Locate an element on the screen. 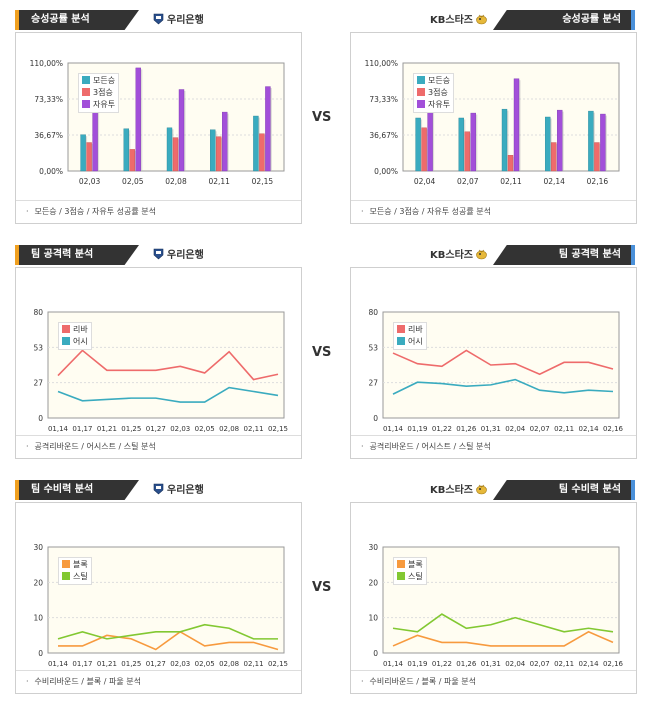  panel-header: 승성공률 분석 KB스타즈 is located at coordinates (492, 21).